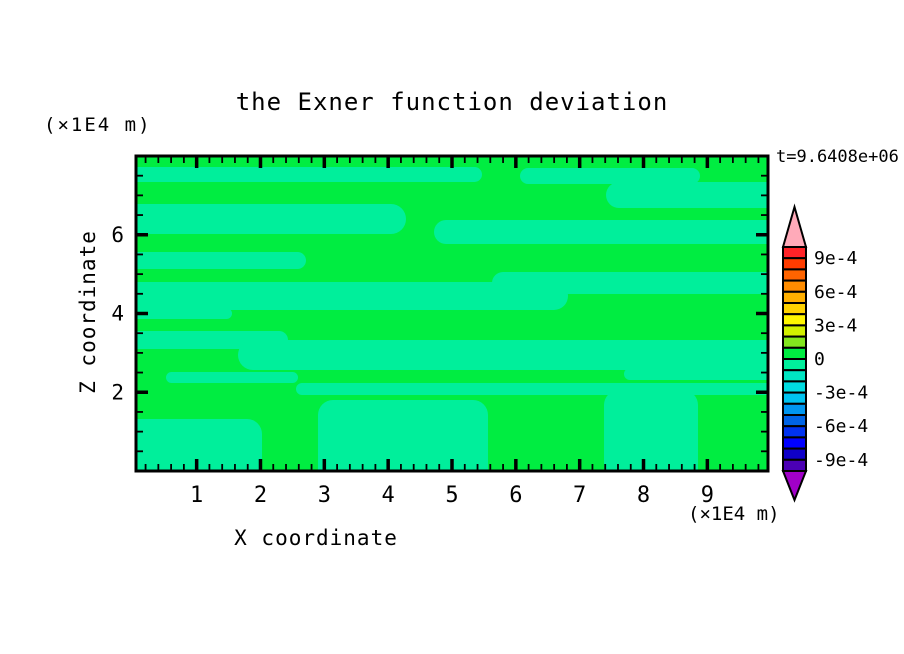  Describe the element at coordinates (794, 486) in the screenshot. I see `colorbar-under-arrow` at that location.